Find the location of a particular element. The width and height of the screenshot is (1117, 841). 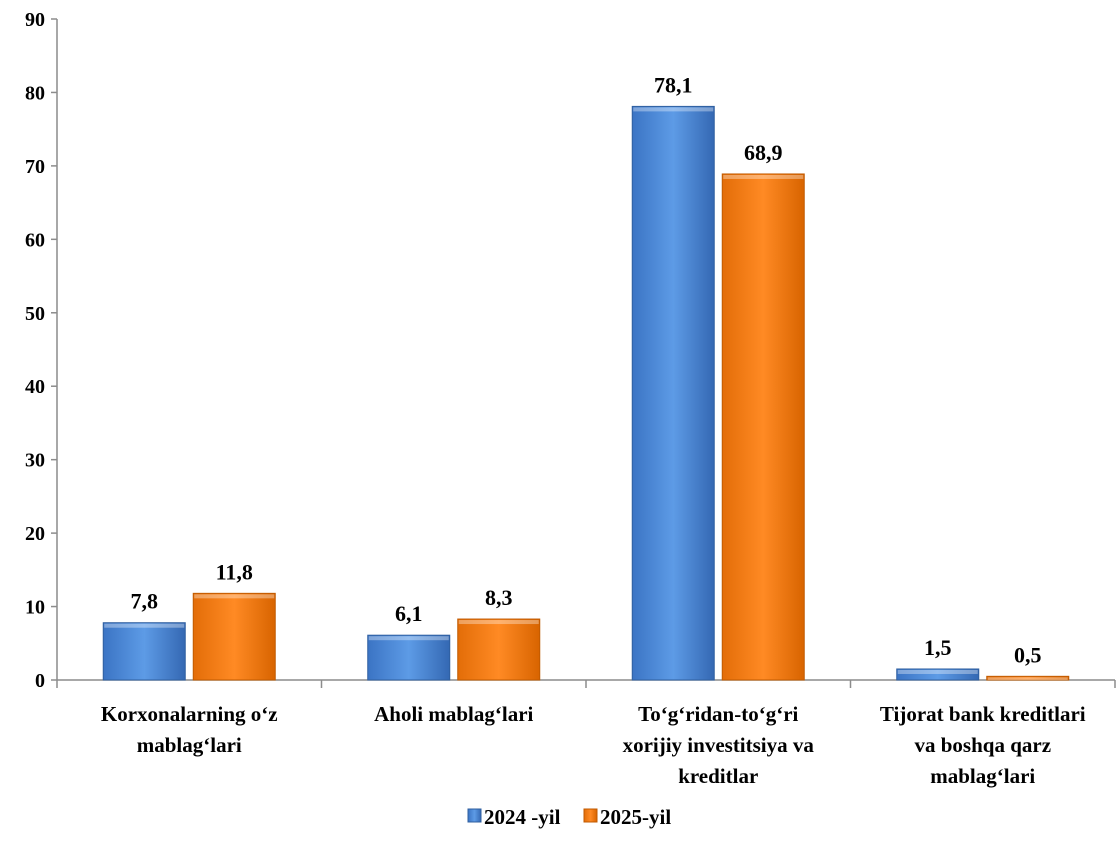

data-label: 0,5 is located at coordinates (1028, 654).